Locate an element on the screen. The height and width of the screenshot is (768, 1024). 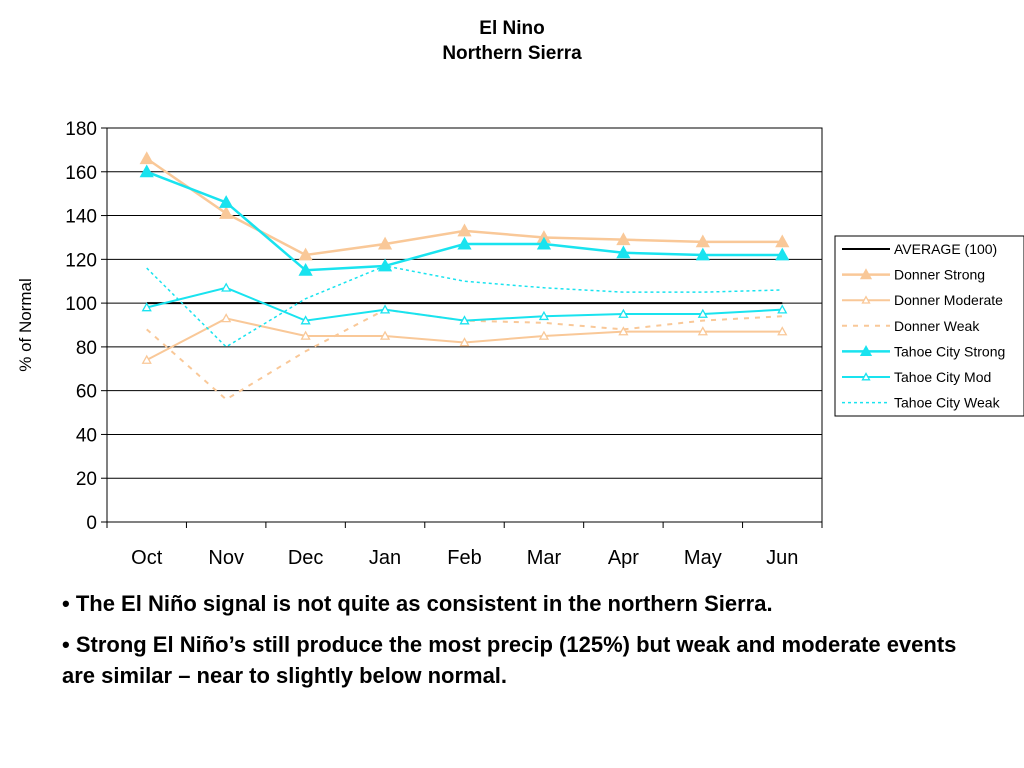
x-tick-label: Jun is located at coordinates (782, 558).